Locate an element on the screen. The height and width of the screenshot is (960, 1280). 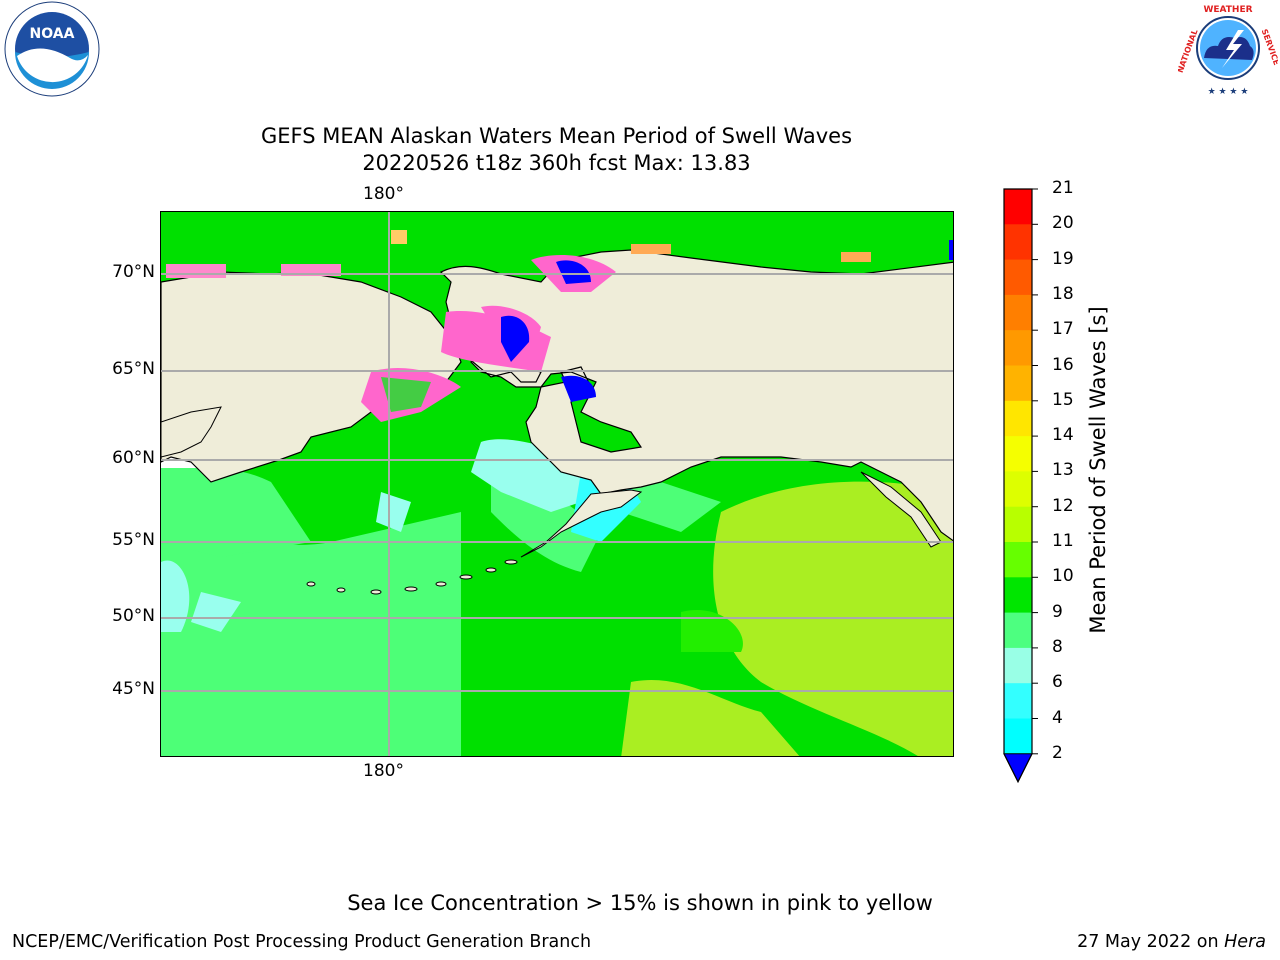
colorbar-tick-label: 11 is located at coordinates (1063, 541).